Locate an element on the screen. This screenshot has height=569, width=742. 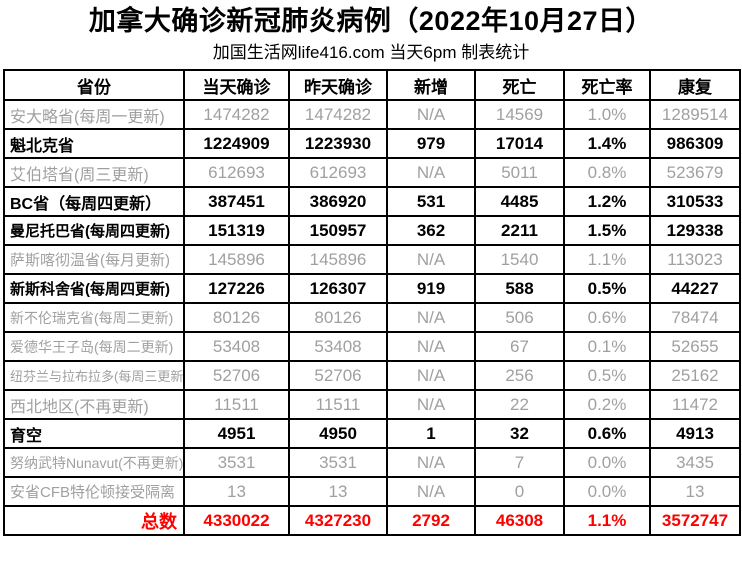
today-confirmed-cell: 4330022 is located at coordinates (236, 520).